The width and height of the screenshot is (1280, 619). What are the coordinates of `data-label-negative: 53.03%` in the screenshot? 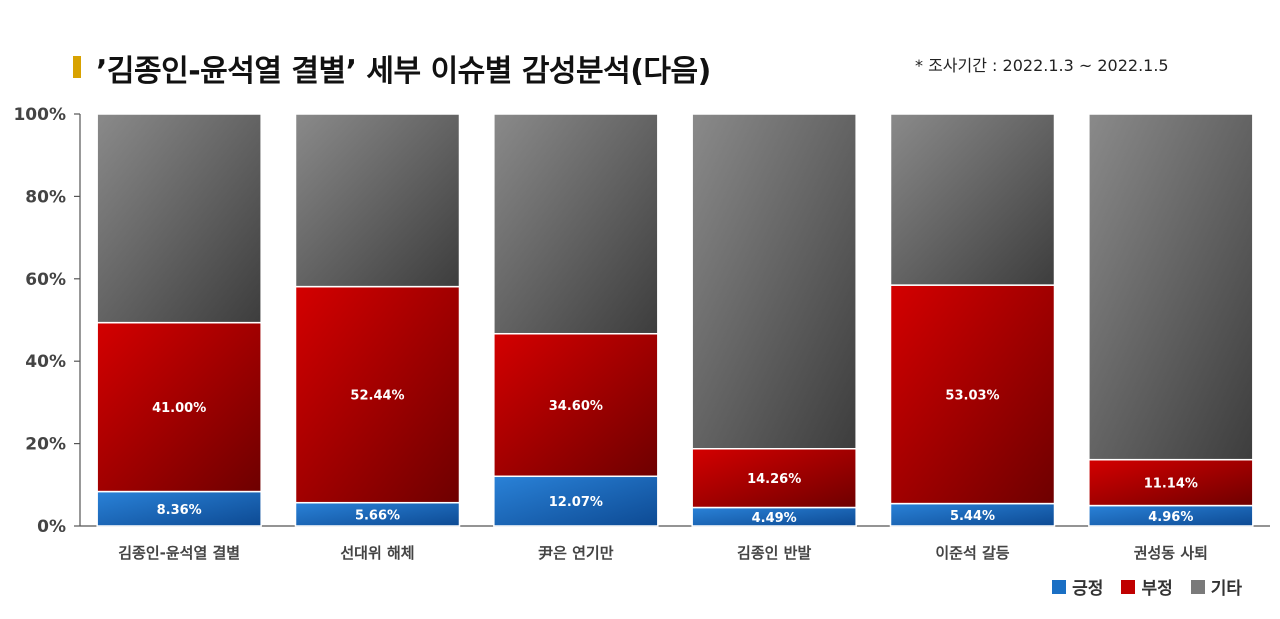 It's located at (972, 395).